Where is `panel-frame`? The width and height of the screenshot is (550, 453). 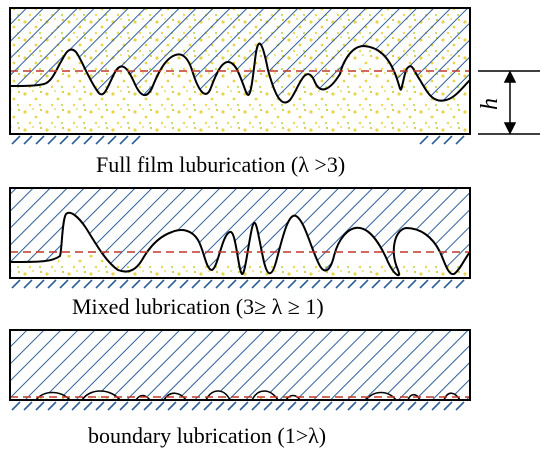 panel-frame is located at coordinates (240, 365).